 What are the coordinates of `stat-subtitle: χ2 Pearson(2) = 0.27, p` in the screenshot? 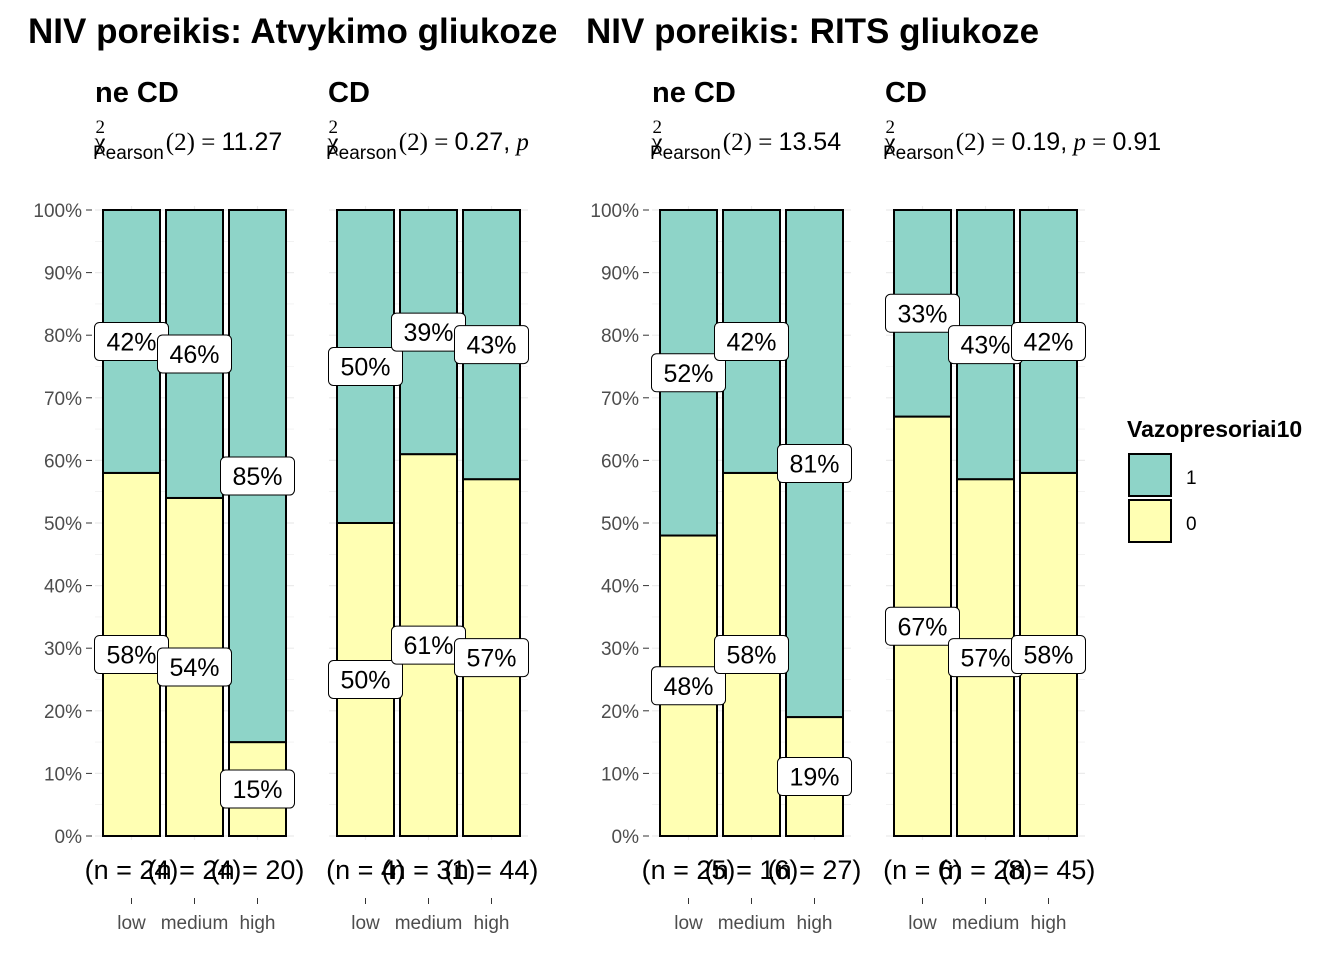 It's located at (427, 140).